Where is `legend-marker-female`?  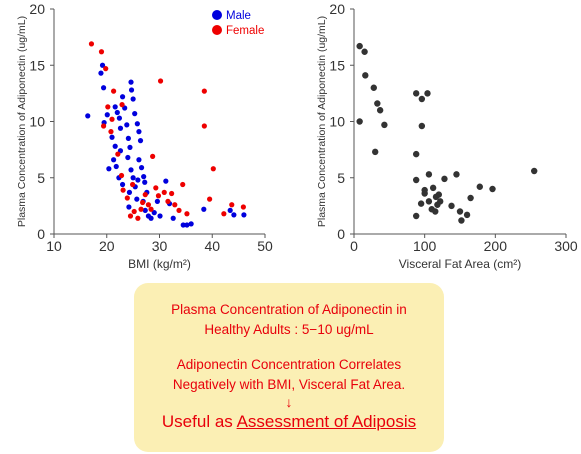 legend-marker-female is located at coordinates (217, 30).